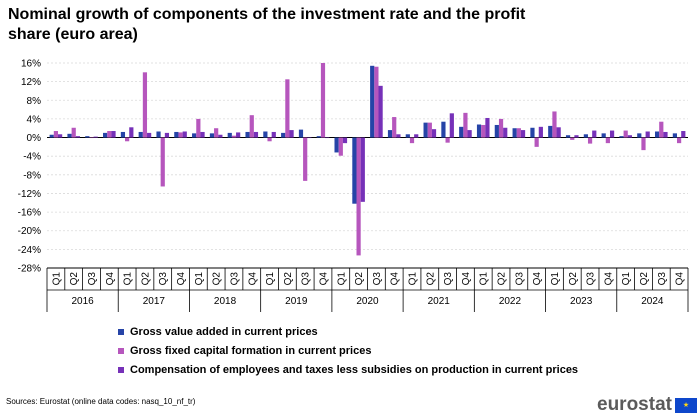 The width and height of the screenshot is (700, 420). I want to click on x-tick-year: 2024, so click(652, 301).